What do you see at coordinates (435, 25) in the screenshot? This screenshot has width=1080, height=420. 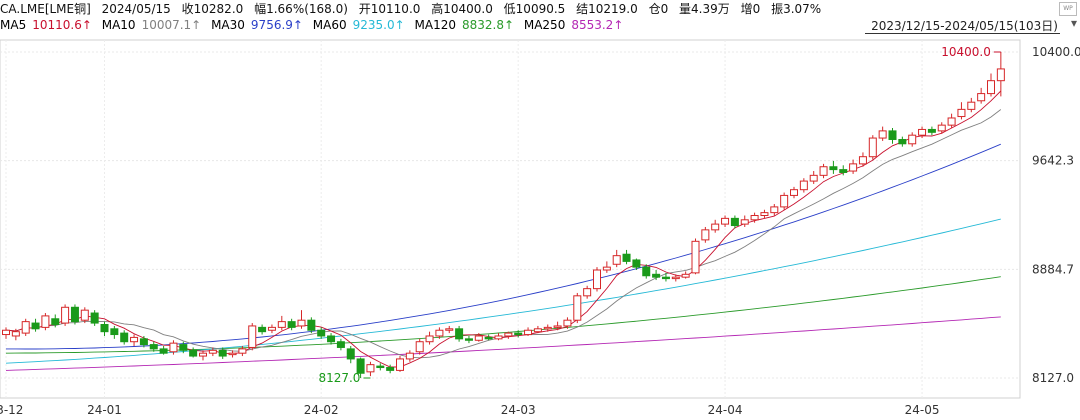 I see `ma120-label: MA120` at bounding box center [435, 25].